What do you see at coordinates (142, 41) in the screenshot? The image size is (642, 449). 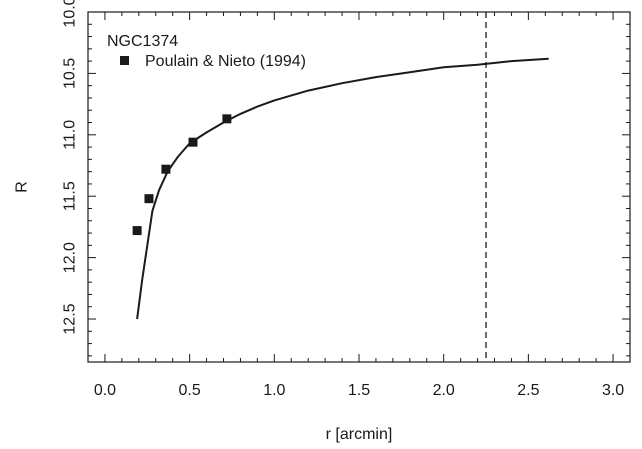 I see `legend-annotation: NGC1374` at bounding box center [142, 41].